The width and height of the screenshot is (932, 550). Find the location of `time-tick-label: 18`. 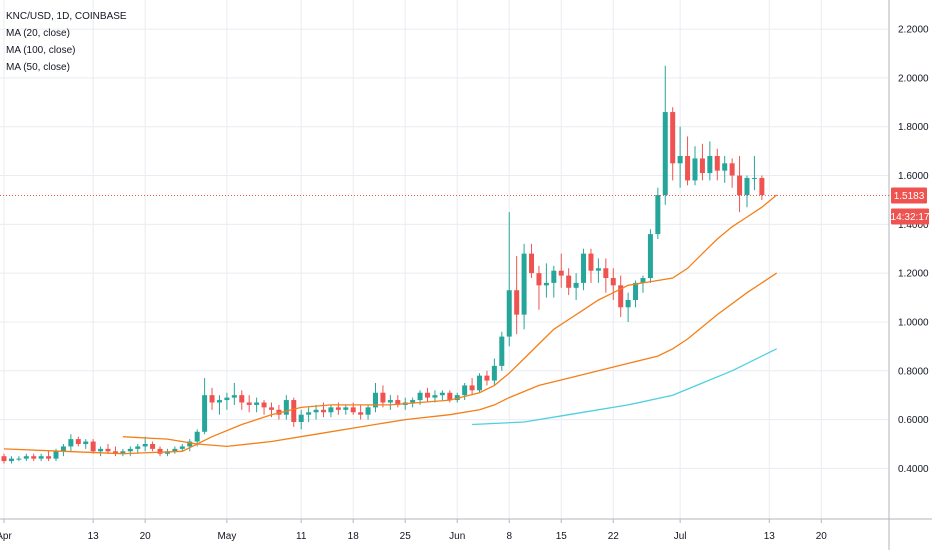

time-tick-label: 18 is located at coordinates (354, 536).